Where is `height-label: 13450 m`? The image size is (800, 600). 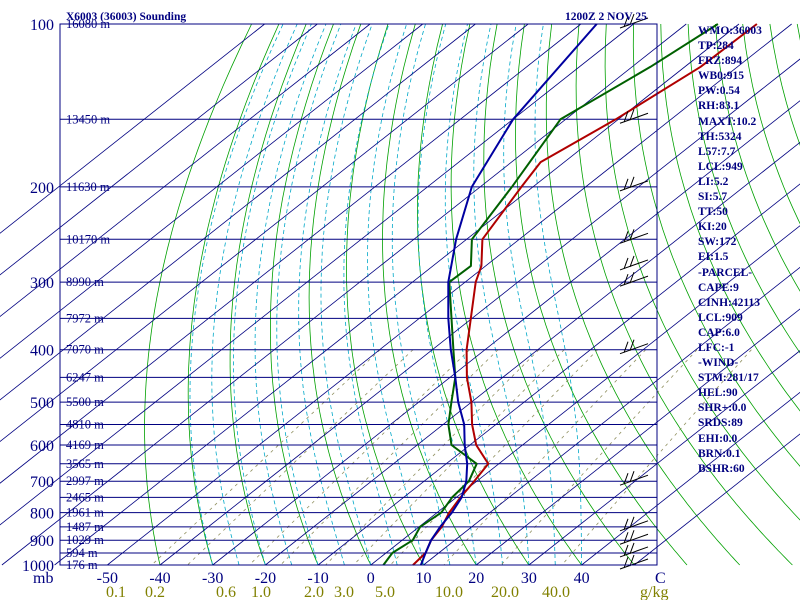 height-label: 13450 m is located at coordinates (88, 119).